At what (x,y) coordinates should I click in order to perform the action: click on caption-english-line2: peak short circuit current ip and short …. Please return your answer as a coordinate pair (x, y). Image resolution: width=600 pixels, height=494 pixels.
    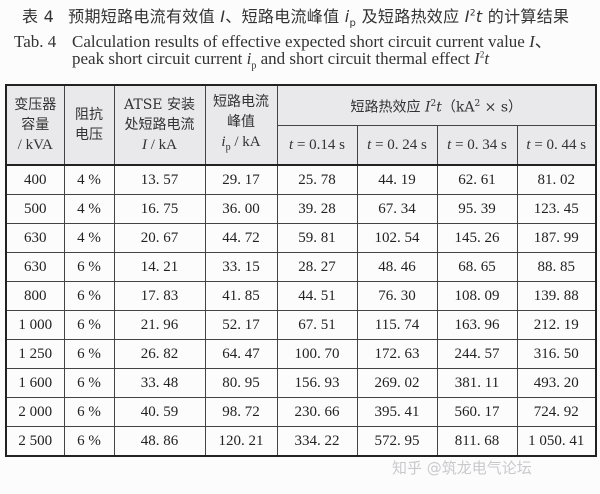
    Looking at the image, I should click on (281, 60).